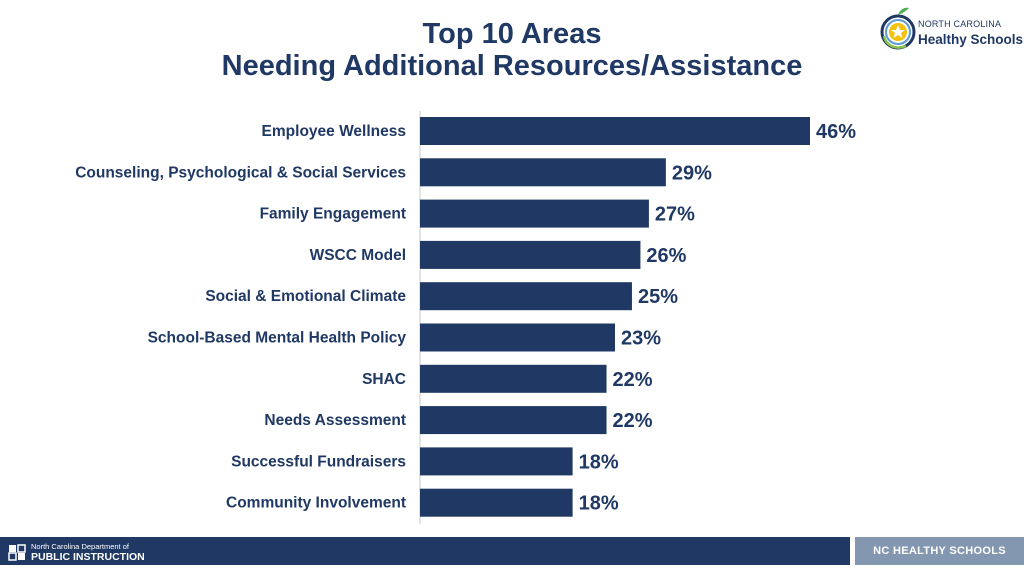 Image resolution: width=1024 pixels, height=568 pixels. Describe the element at coordinates (425, 551) in the screenshot. I see `footer-bar` at that location.